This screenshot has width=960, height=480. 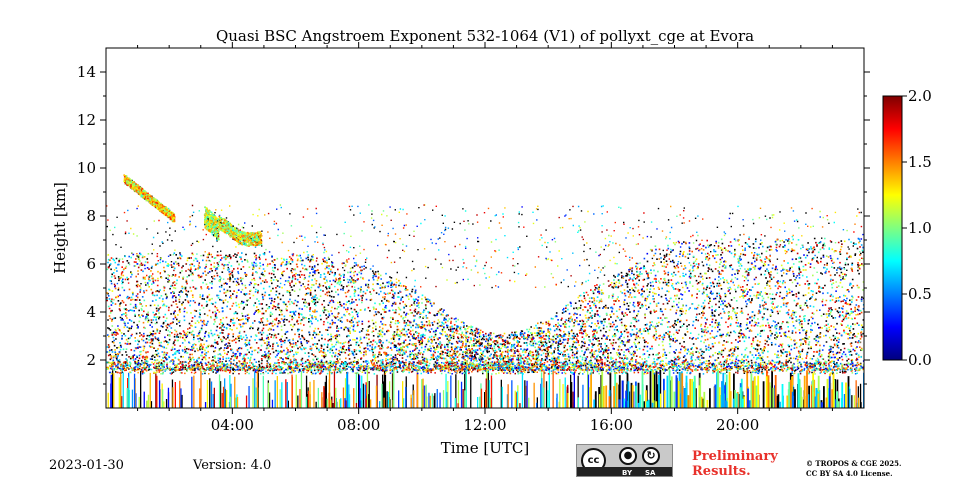 What do you see at coordinates (624, 471) in the screenshot?
I see `badge-bar` at bounding box center [624, 471].